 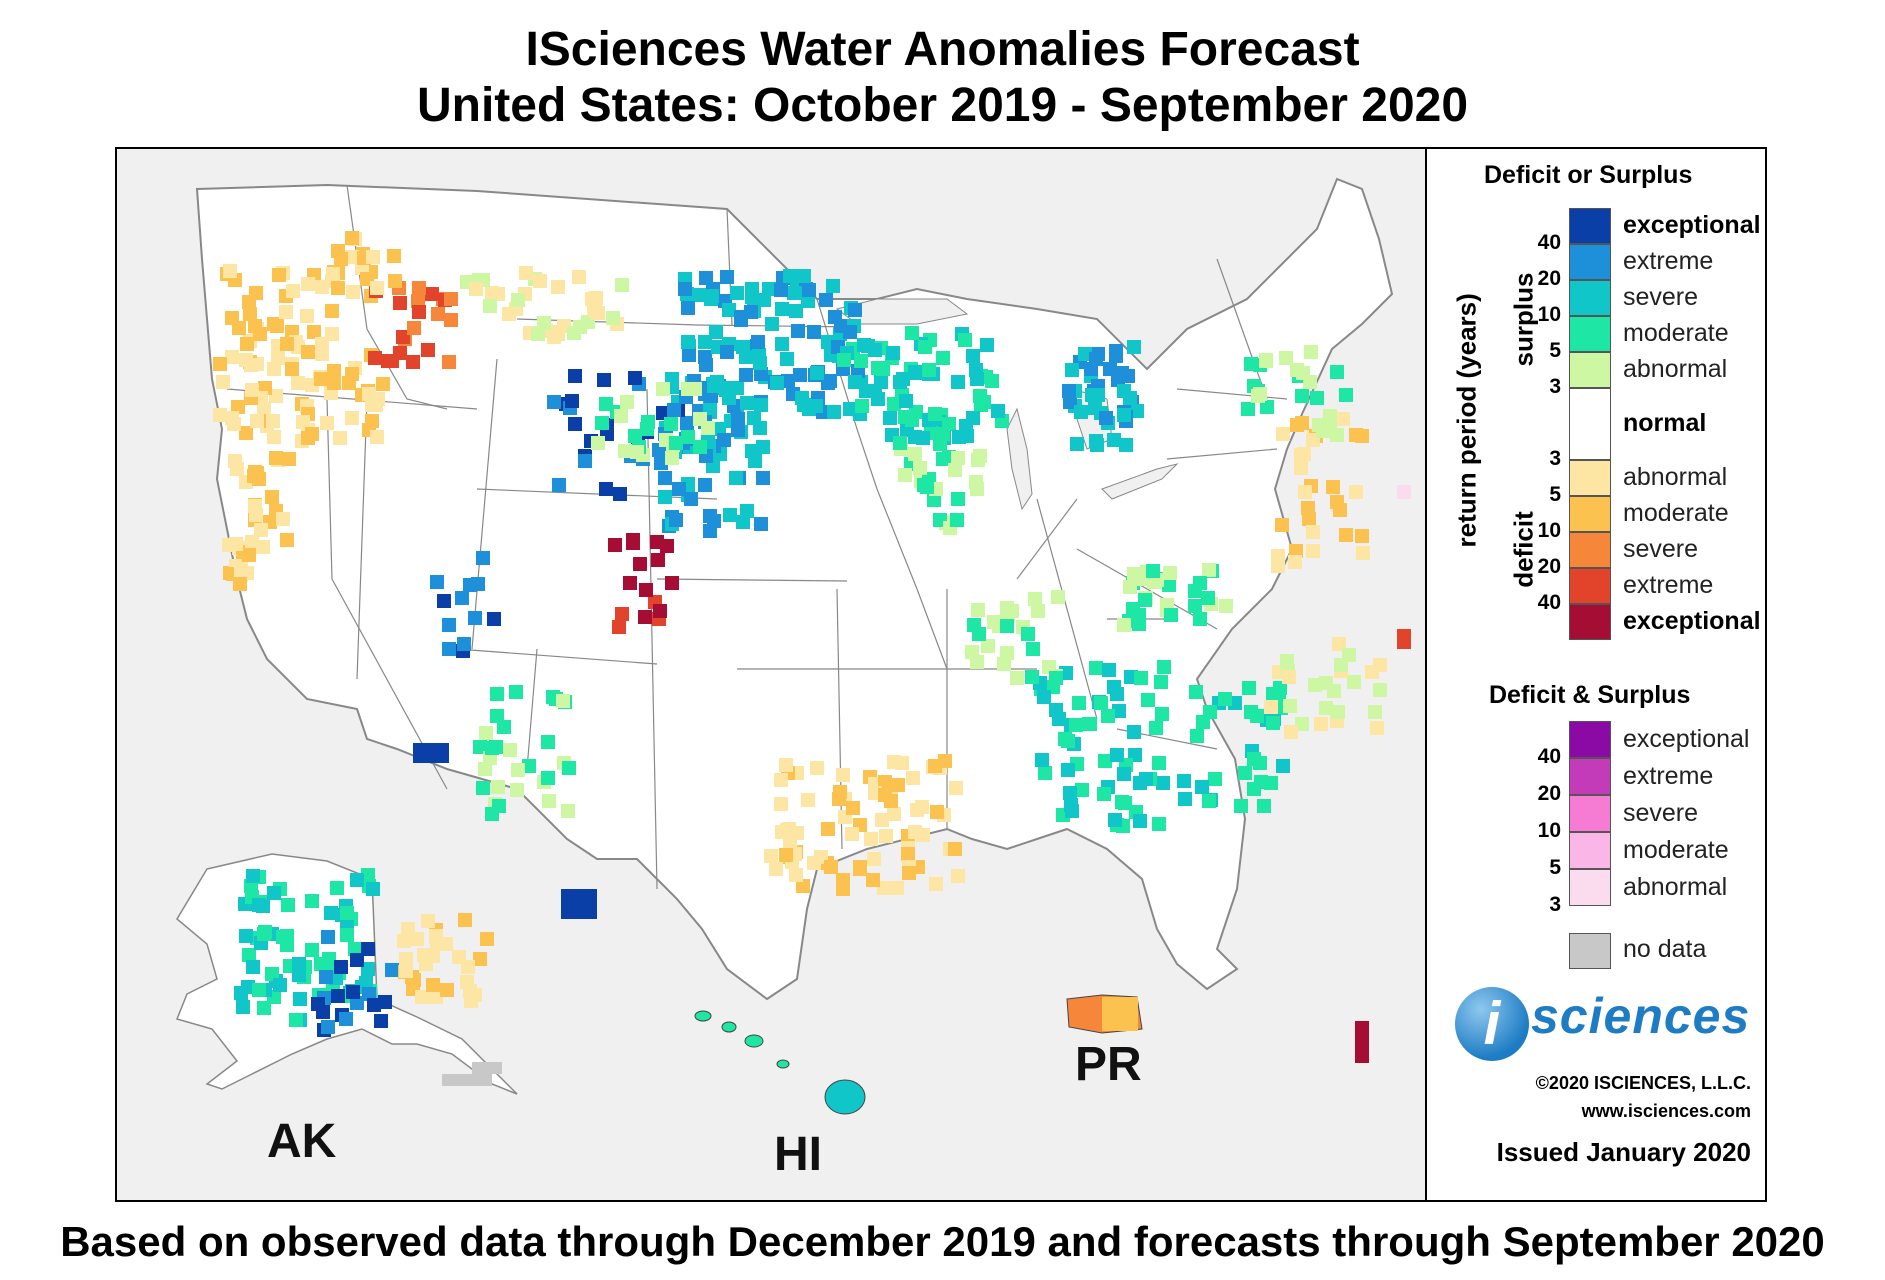 I want to click on legend-tick-deficit-10: 10, so click(x=1549, y=530).